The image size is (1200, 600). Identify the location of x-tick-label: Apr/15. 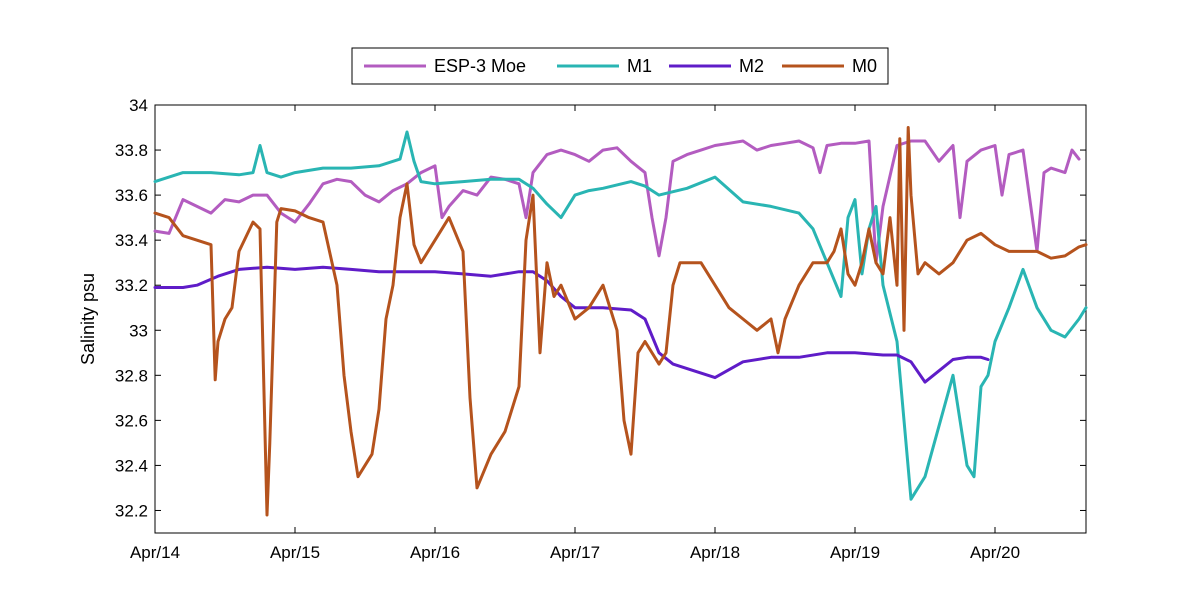
(295, 552).